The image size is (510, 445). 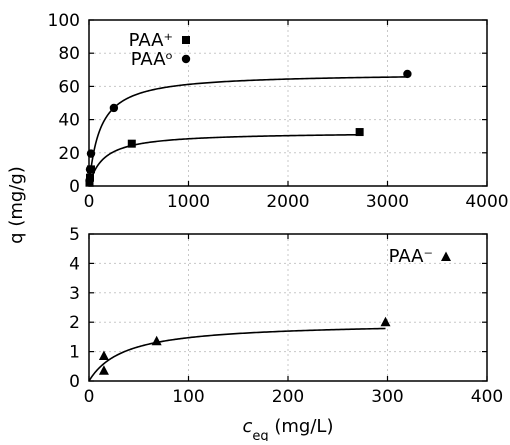 I want to click on fit-curve, so click(x=237, y=354).